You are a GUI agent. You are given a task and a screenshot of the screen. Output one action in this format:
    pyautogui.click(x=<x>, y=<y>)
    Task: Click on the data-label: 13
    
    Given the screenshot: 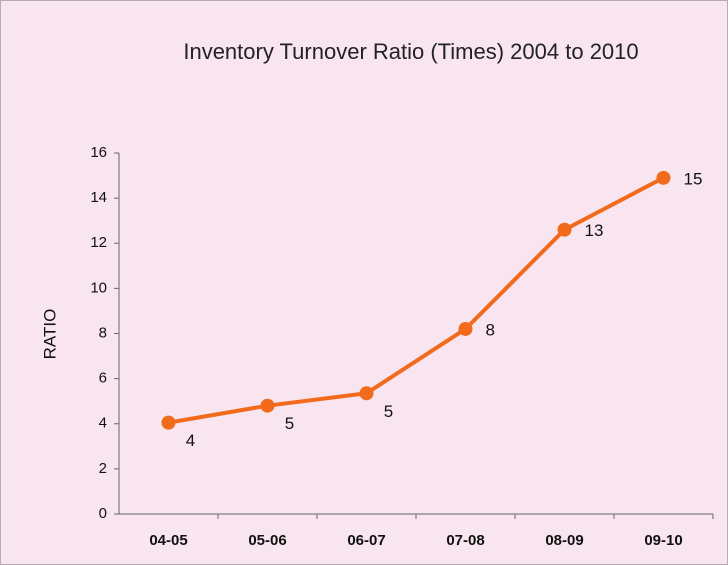 What is the action you would take?
    pyautogui.click(x=594, y=230)
    